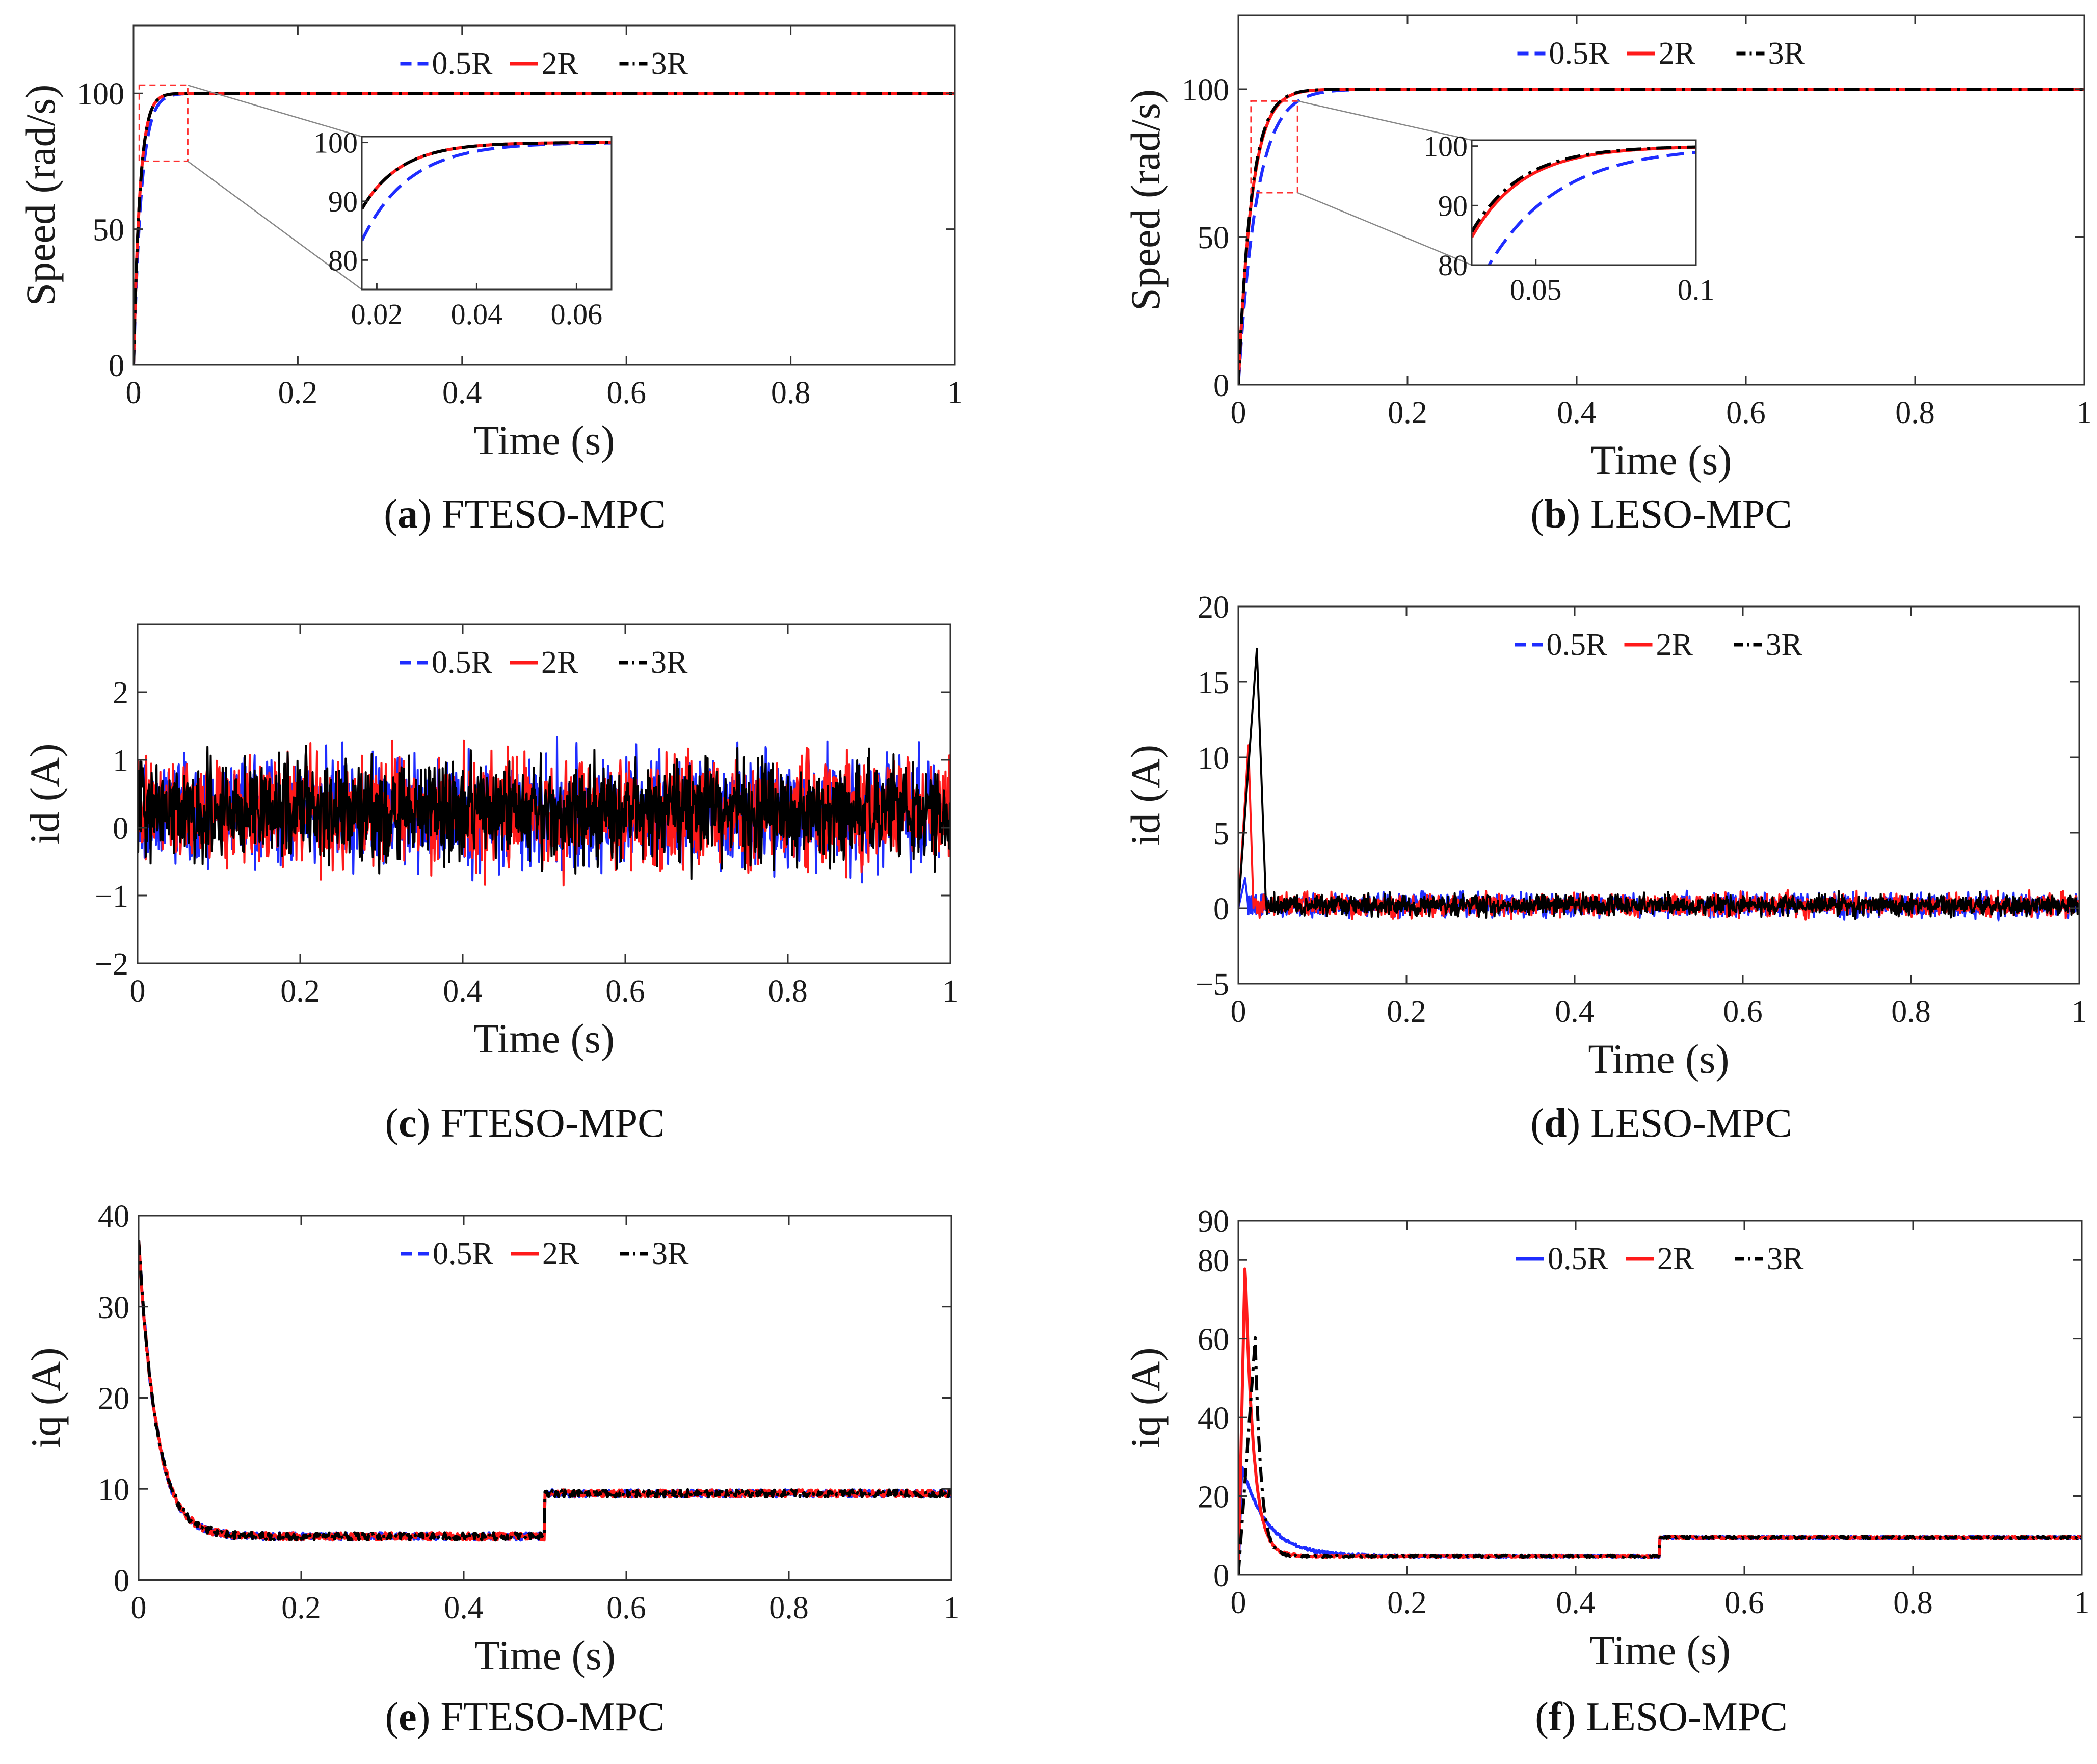  Describe the element at coordinates (1146, 1397) in the screenshot. I see `y-axis-label: iq (A)` at that location.